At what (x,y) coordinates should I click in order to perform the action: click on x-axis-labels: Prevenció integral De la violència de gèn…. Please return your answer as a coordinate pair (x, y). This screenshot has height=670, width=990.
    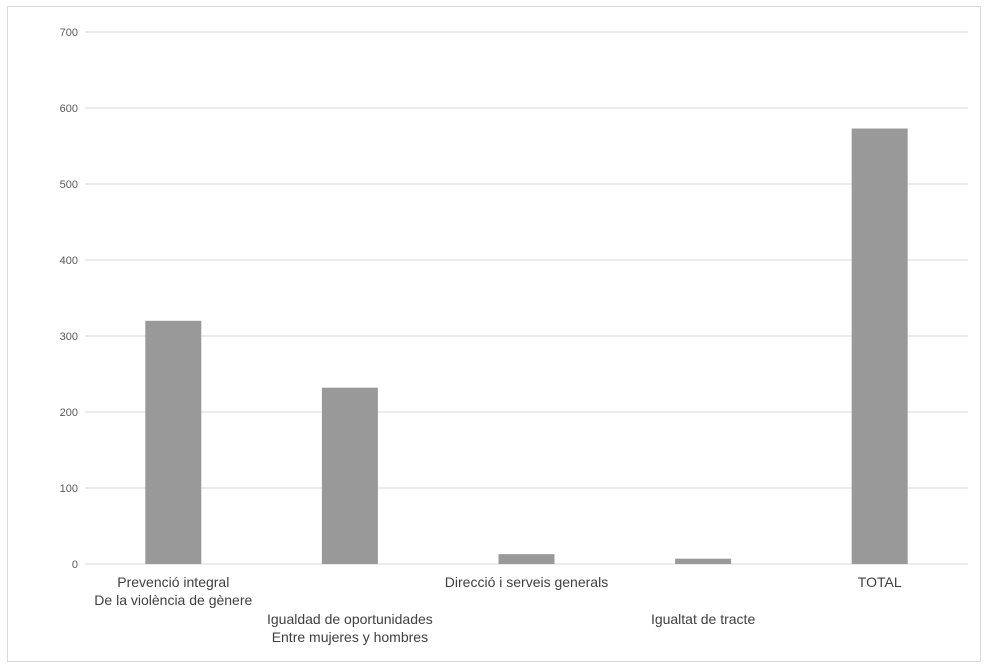
    Looking at the image, I should click on (498, 609).